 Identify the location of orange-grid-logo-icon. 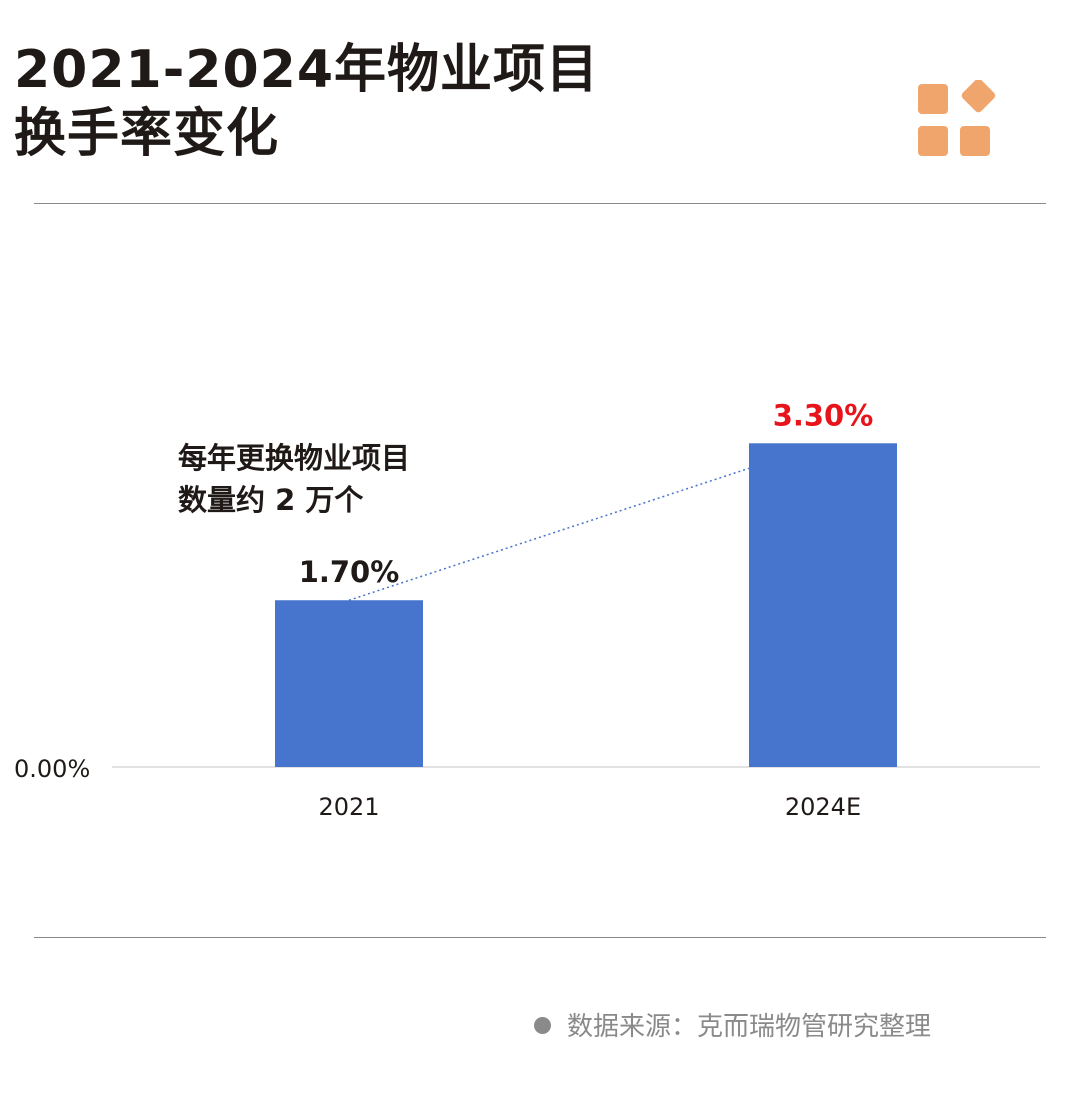
(957, 118).